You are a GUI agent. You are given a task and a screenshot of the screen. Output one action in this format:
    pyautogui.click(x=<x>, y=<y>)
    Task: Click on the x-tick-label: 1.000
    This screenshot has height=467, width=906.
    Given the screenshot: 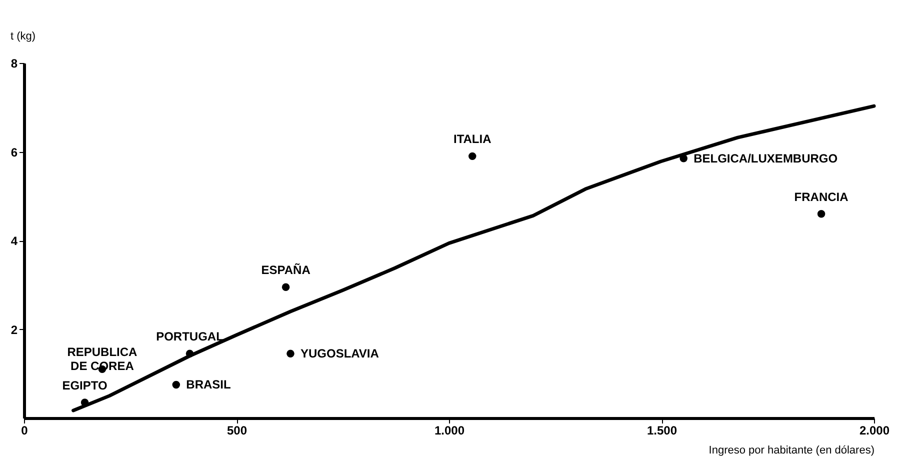 What is the action you would take?
    pyautogui.click(x=449, y=431)
    